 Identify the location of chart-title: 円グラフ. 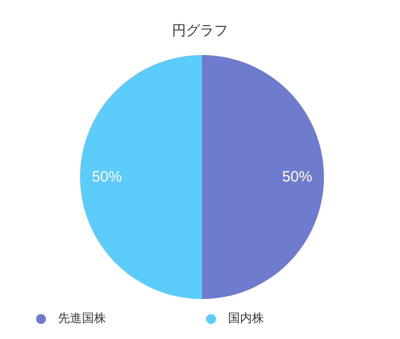
(200, 31).